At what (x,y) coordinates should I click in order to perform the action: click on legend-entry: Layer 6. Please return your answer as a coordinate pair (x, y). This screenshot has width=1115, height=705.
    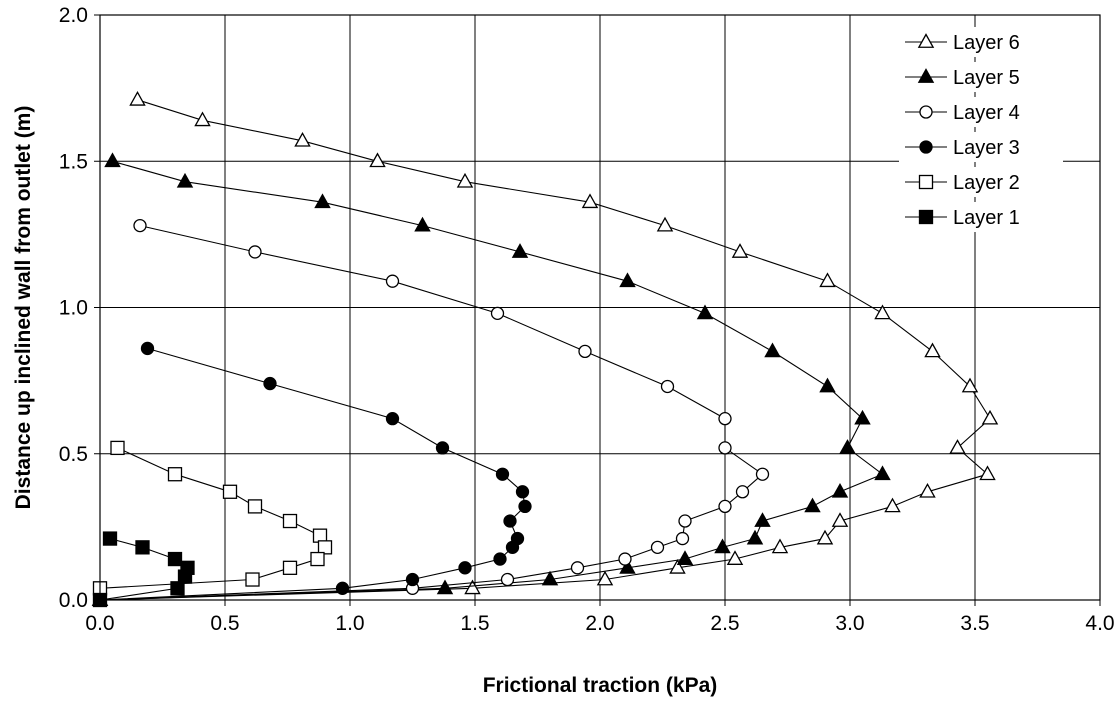
    Looking at the image, I should click on (981, 42).